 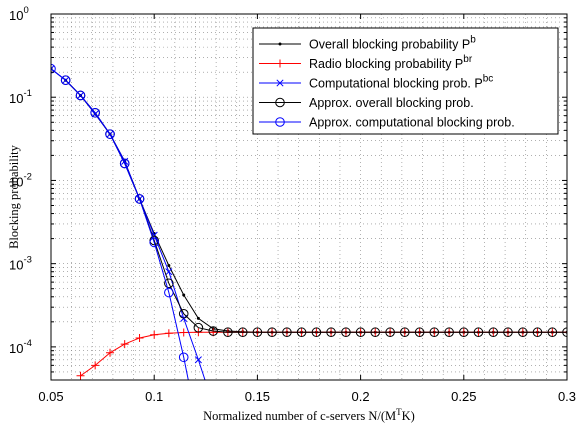 I want to click on y-tick-label: 10⁻³, so click(x=20, y=264).